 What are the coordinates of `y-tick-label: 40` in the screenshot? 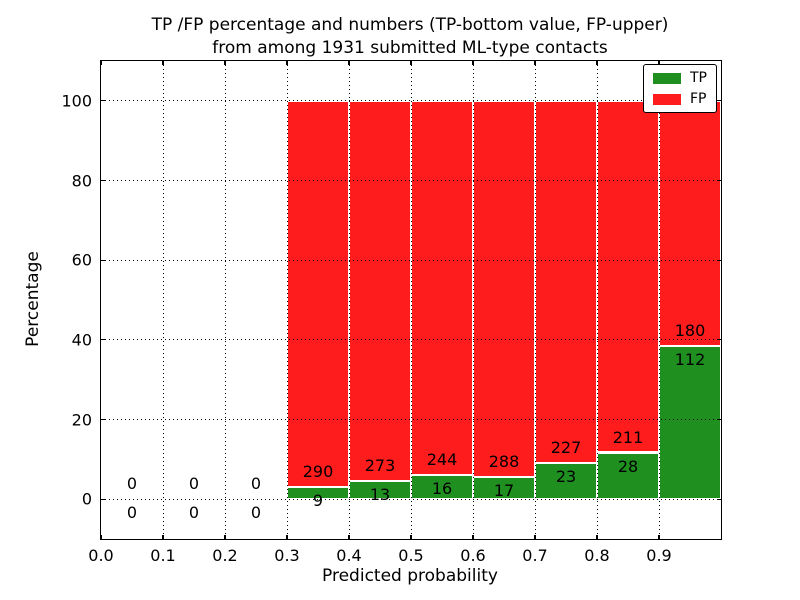 It's located at (81, 340).